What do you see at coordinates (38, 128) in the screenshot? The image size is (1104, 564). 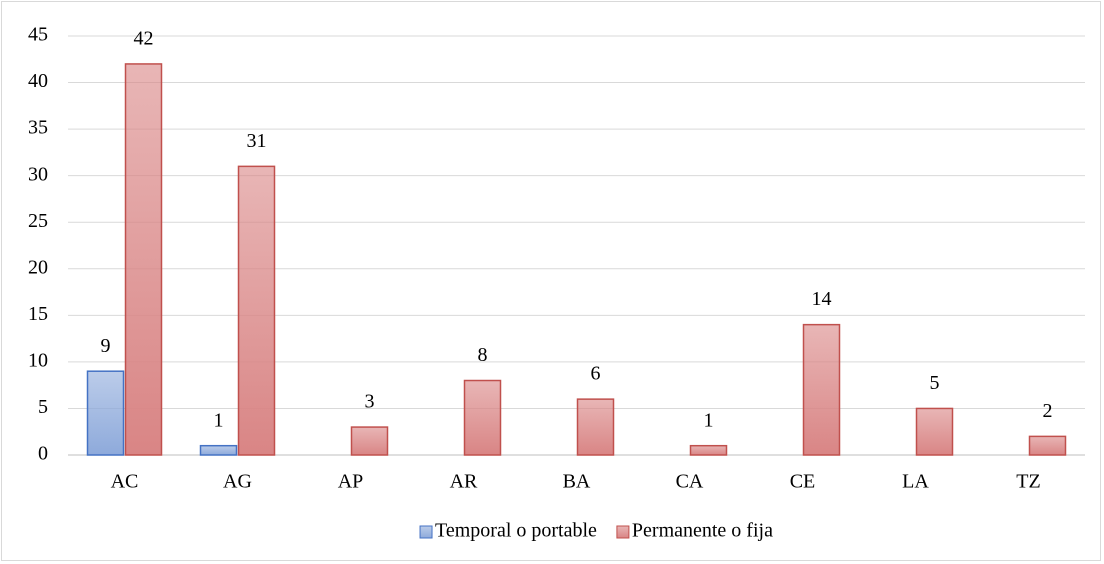 I see `y-tick-label: 35` at bounding box center [38, 128].